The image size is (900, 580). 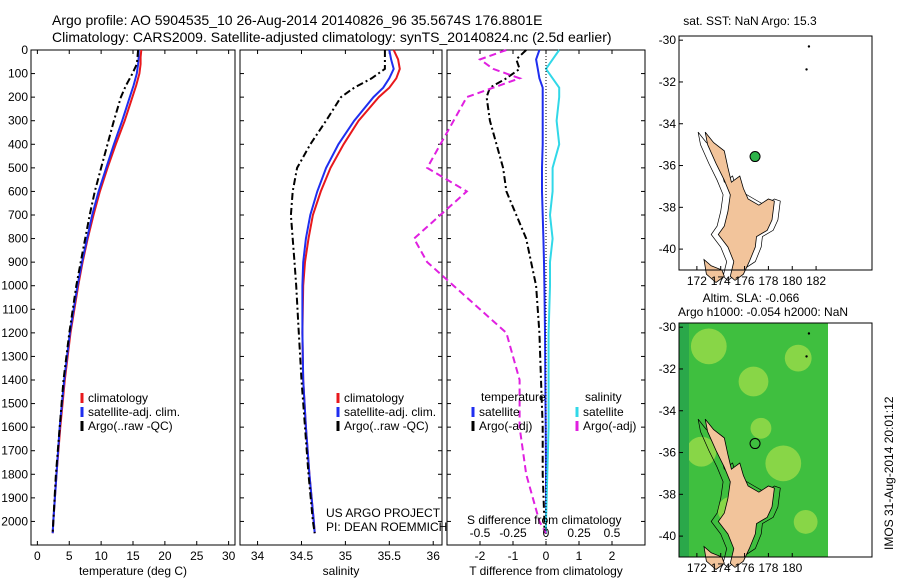 I want to click on land-south-island, so click(x=714, y=558).